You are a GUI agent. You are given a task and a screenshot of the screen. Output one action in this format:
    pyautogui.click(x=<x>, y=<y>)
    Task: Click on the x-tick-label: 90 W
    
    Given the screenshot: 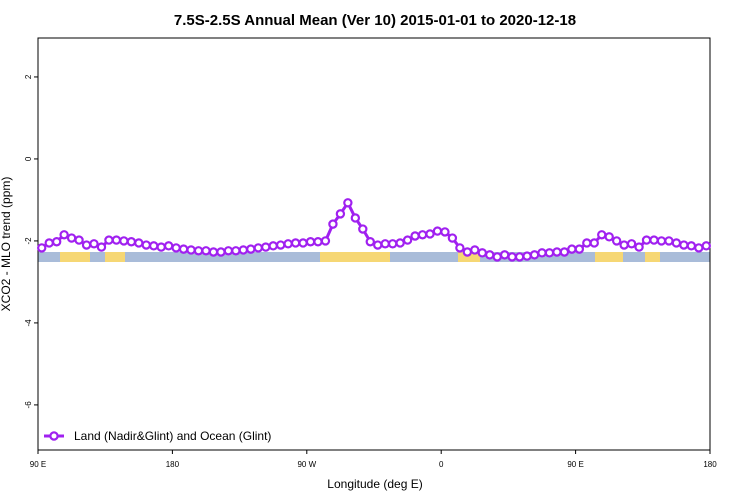 What is the action you would take?
    pyautogui.click(x=306, y=464)
    